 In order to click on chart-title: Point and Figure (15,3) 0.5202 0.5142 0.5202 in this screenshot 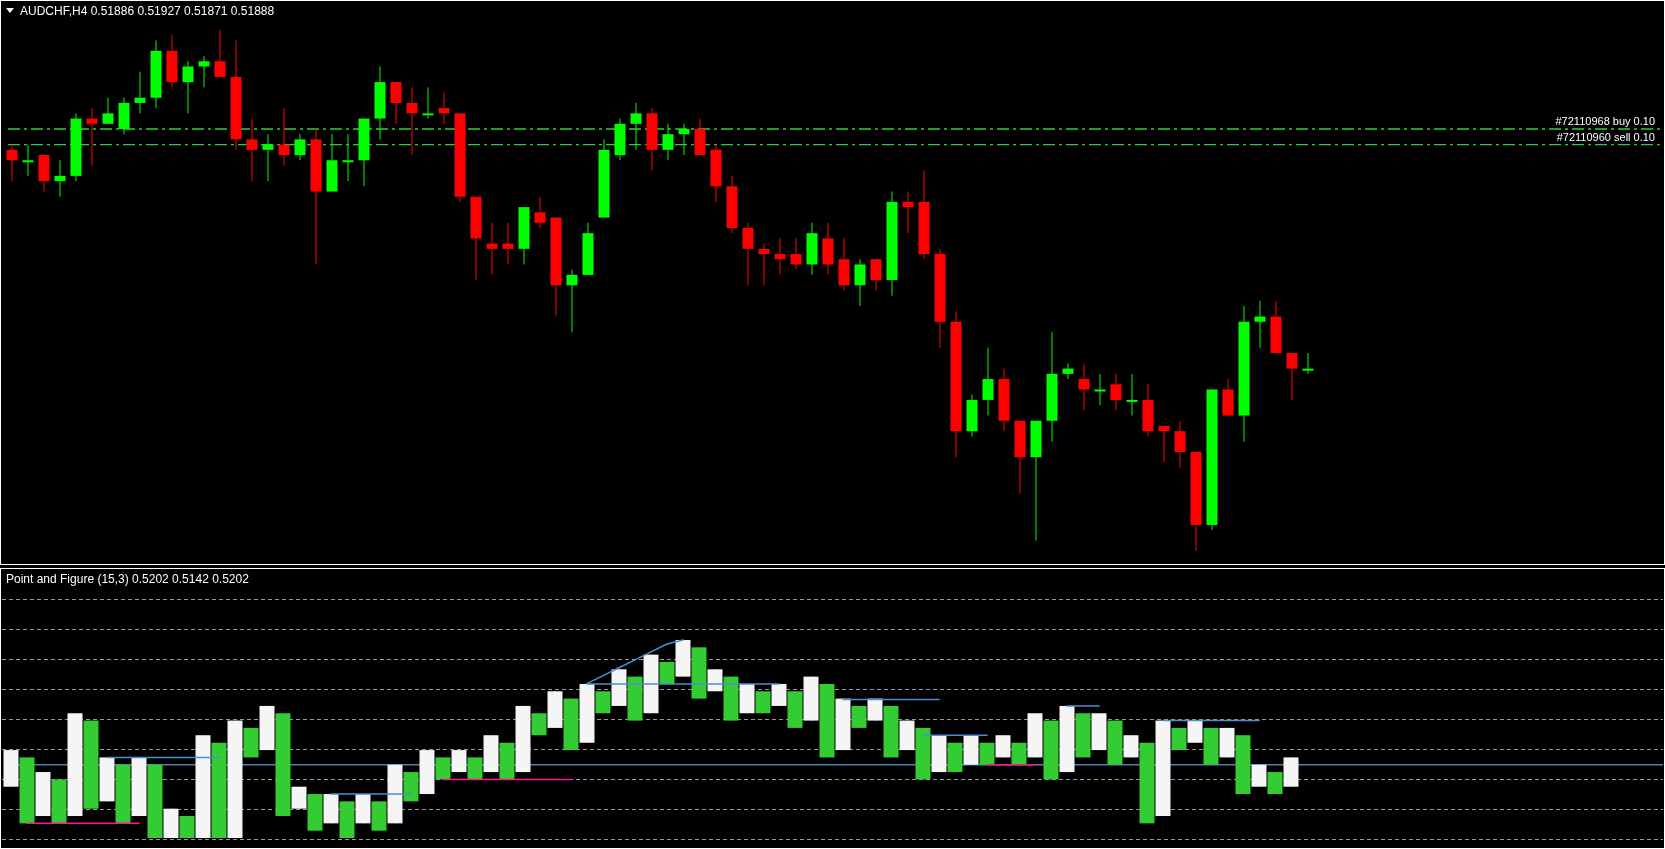, I will do `click(128, 579)`.